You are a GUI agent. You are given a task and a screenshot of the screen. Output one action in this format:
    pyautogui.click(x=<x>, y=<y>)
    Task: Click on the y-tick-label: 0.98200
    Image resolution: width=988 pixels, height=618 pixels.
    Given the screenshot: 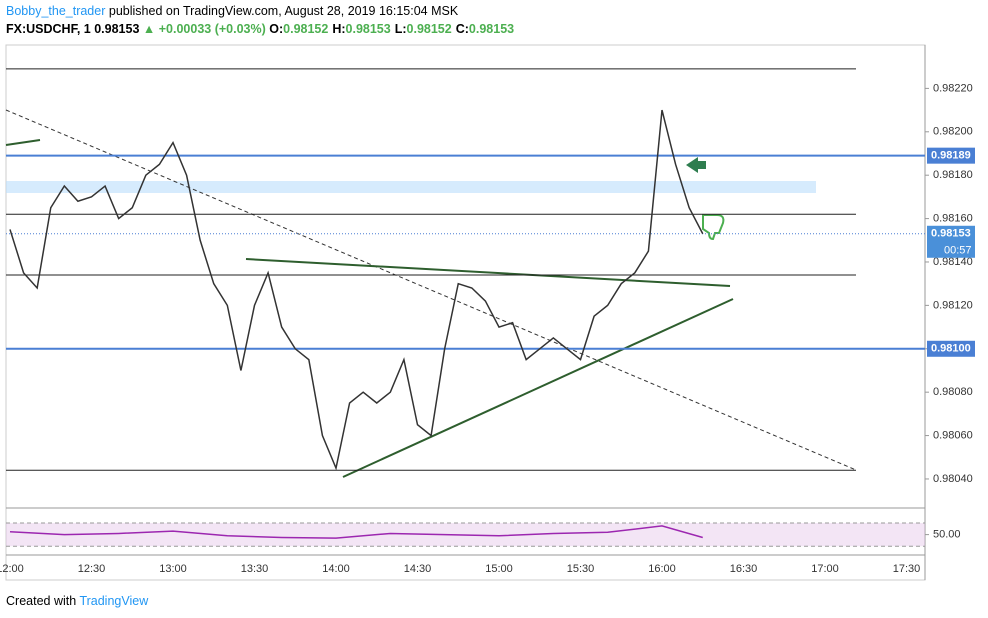 What is the action you would take?
    pyautogui.click(x=953, y=132)
    